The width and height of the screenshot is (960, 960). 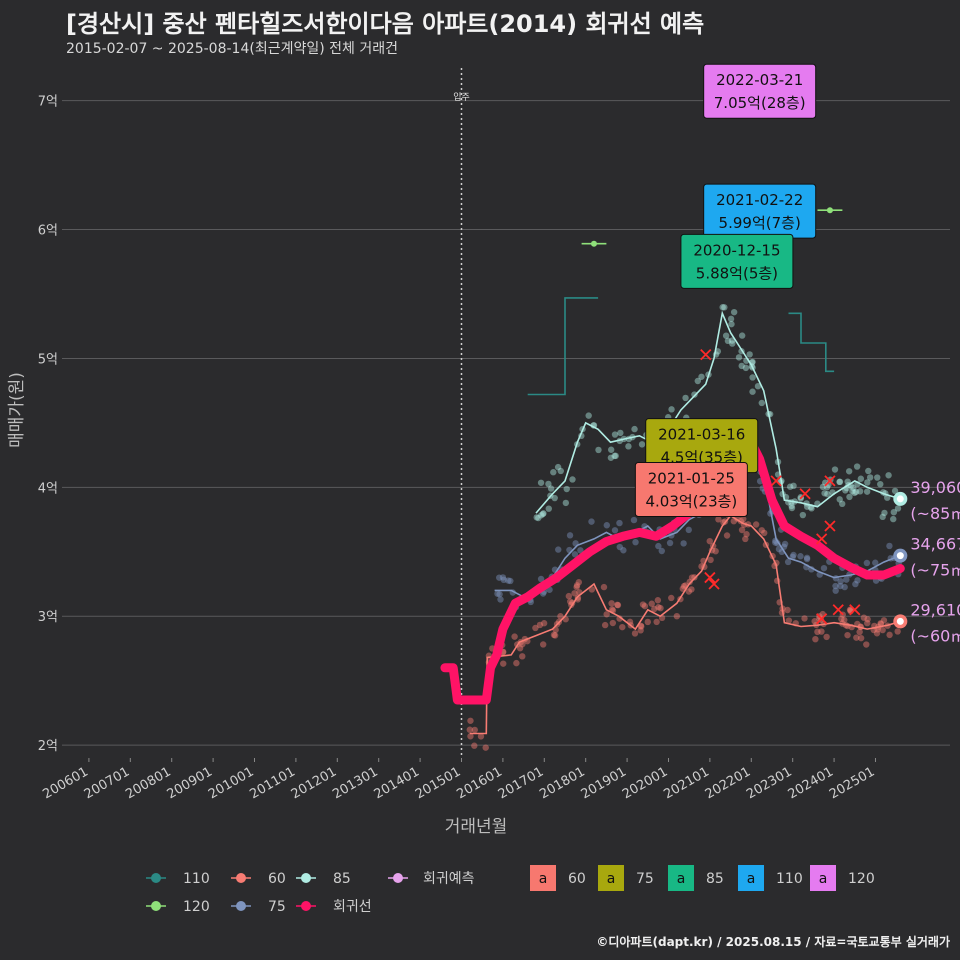 What do you see at coordinates (438, 783) in the screenshot?
I see `x-tick-label: 201501` at bounding box center [438, 783].